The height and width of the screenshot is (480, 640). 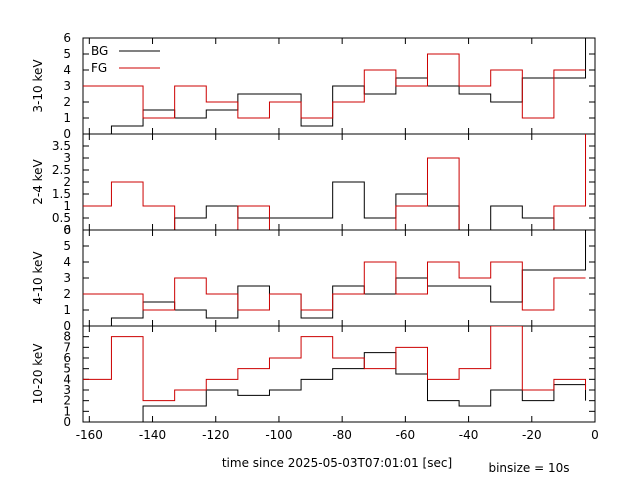 I want to click on x-axis: -160 -140 -120 -100 -80 -60 -40 -20 0, so click(x=337, y=435).